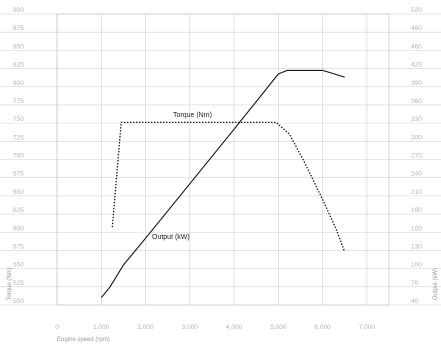  I want to click on y-right-tick-label: 520, so click(416, 10).